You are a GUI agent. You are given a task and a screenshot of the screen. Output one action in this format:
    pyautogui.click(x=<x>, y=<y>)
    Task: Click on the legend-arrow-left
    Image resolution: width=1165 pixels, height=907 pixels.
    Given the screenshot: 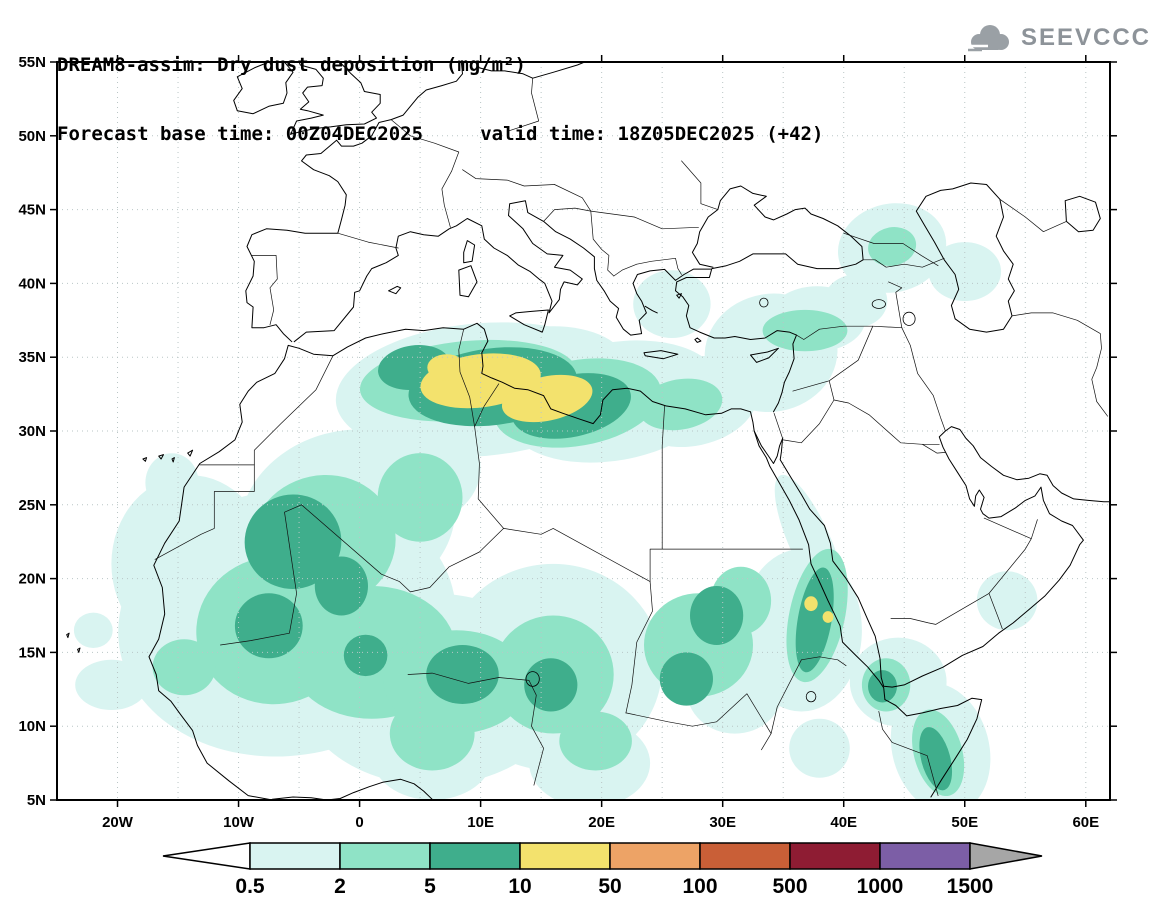 What is the action you would take?
    pyautogui.click(x=206, y=856)
    